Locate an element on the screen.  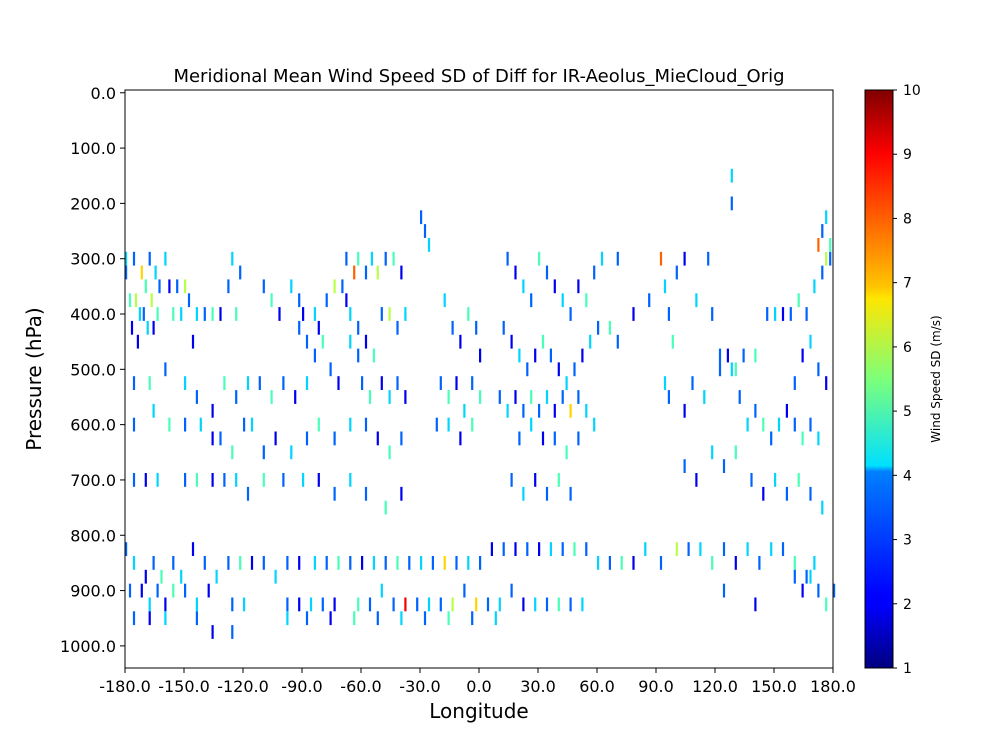
y-tick-label: 1000.0 is located at coordinates (88, 646).